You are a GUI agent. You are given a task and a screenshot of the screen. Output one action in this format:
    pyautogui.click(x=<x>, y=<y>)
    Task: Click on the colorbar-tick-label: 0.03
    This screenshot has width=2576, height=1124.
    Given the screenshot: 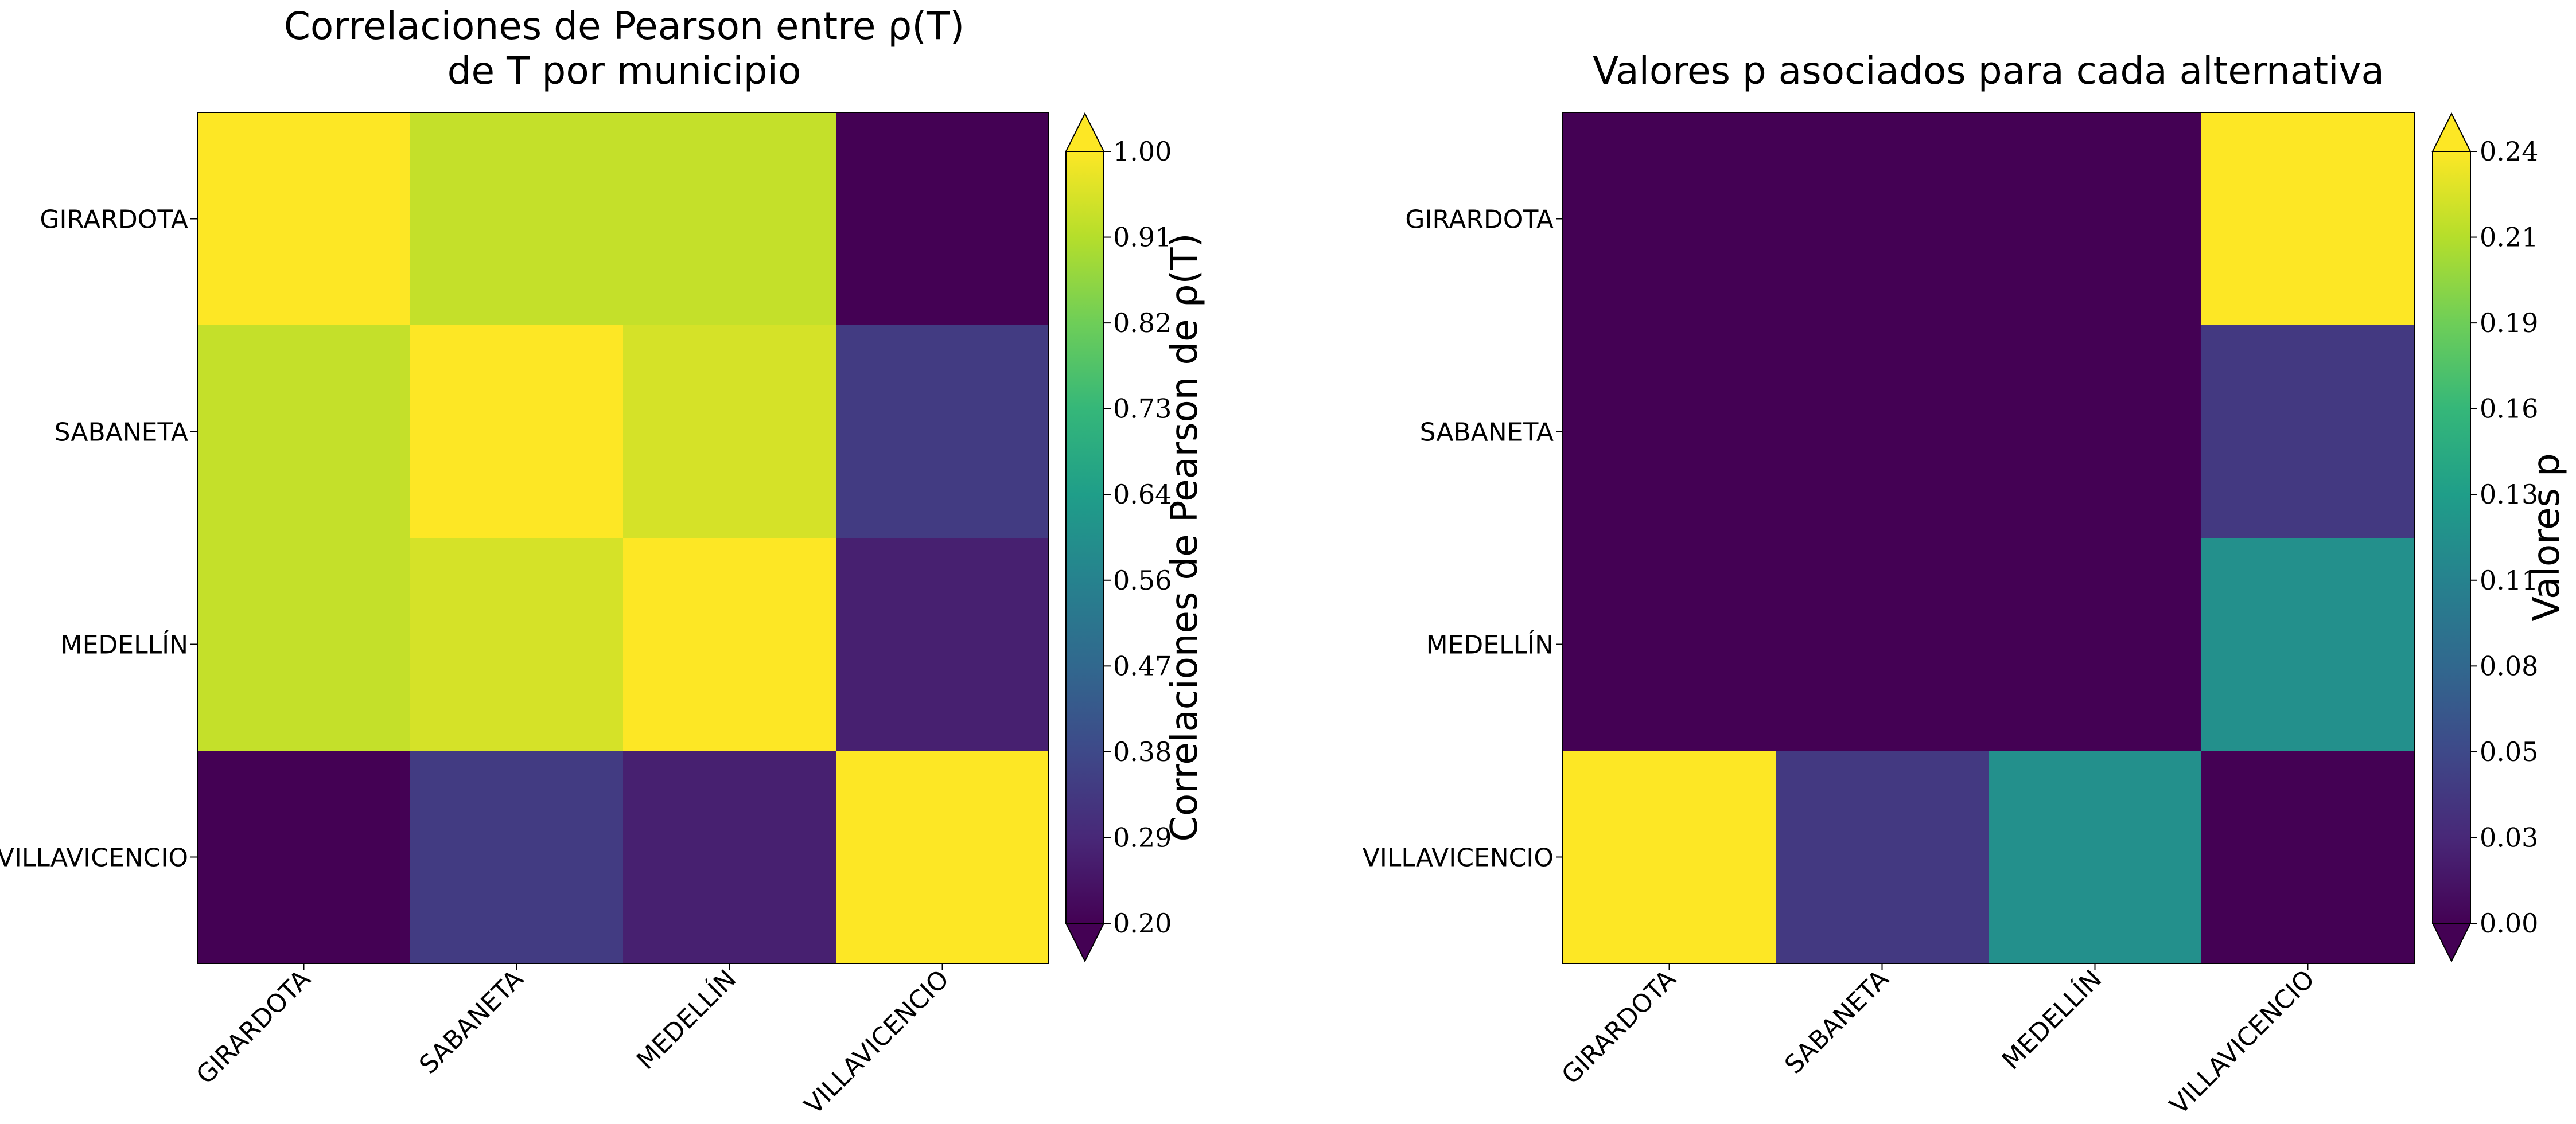 What is the action you would take?
    pyautogui.click(x=2509, y=837)
    